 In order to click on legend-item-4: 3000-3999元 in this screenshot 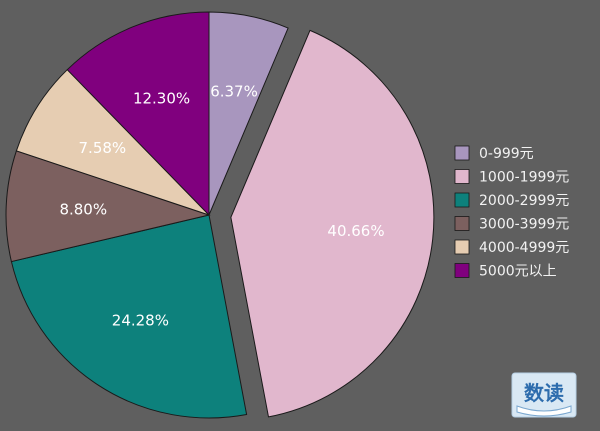, I will do `click(511, 224)`.